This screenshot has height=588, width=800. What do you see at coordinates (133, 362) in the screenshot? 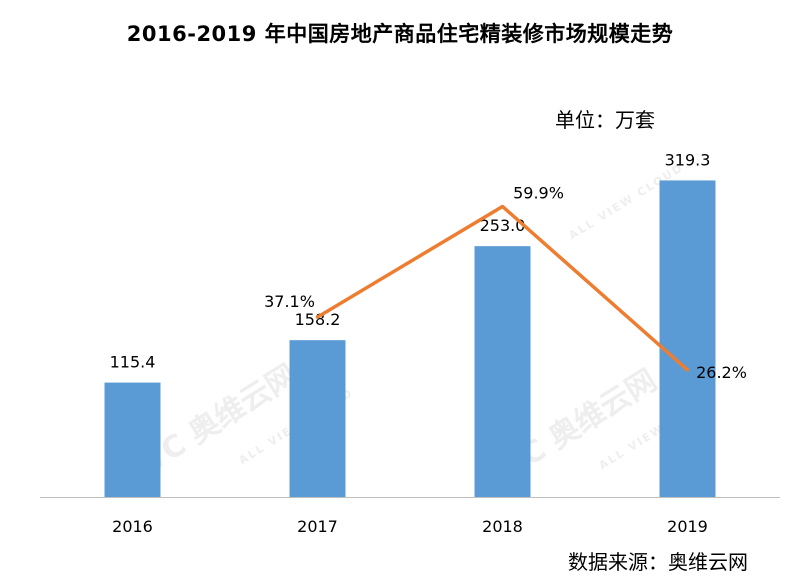
I see `bar-value-label: 115.4` at bounding box center [133, 362].